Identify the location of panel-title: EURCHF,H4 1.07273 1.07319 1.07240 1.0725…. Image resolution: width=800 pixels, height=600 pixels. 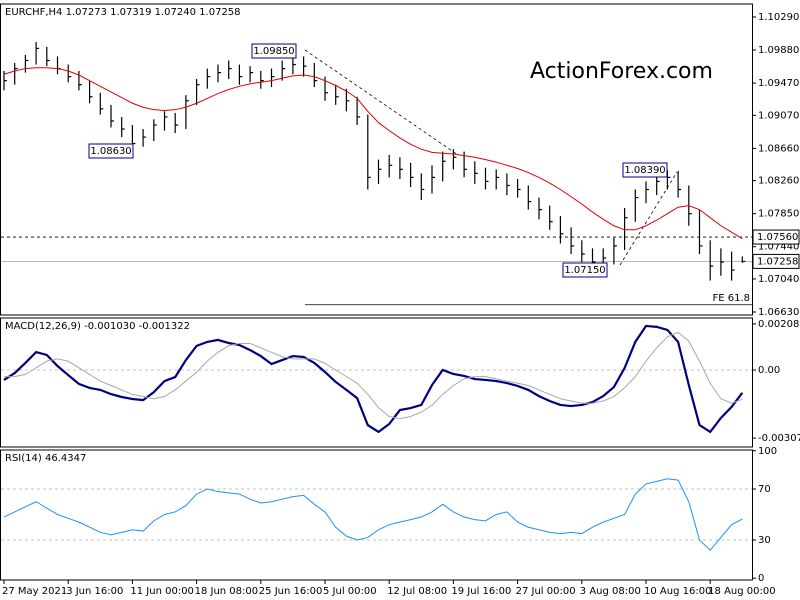
(123, 12).